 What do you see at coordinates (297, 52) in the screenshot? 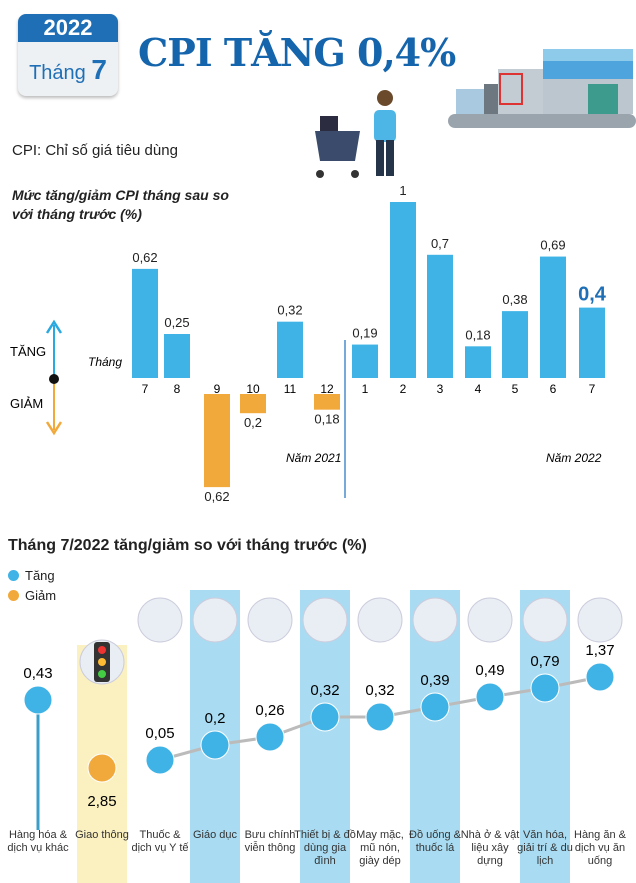
I see `page-title: CPI TĂNG 0,4%` at bounding box center [297, 52].